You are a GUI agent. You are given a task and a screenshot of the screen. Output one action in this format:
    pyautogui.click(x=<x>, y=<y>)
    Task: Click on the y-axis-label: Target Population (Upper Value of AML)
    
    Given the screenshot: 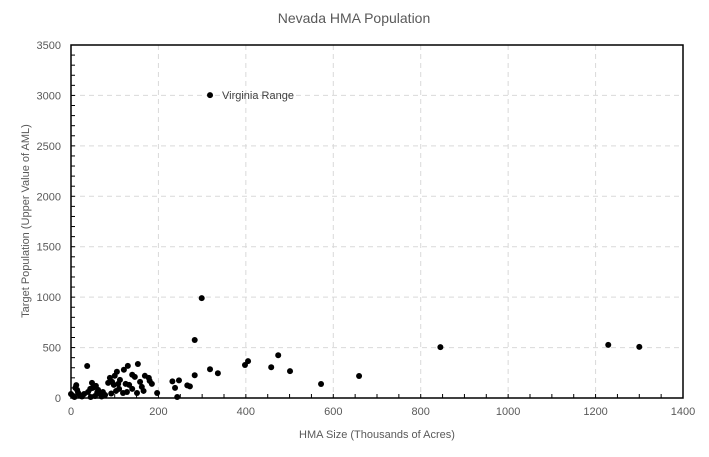 What is the action you would take?
    pyautogui.click(x=26, y=221)
    